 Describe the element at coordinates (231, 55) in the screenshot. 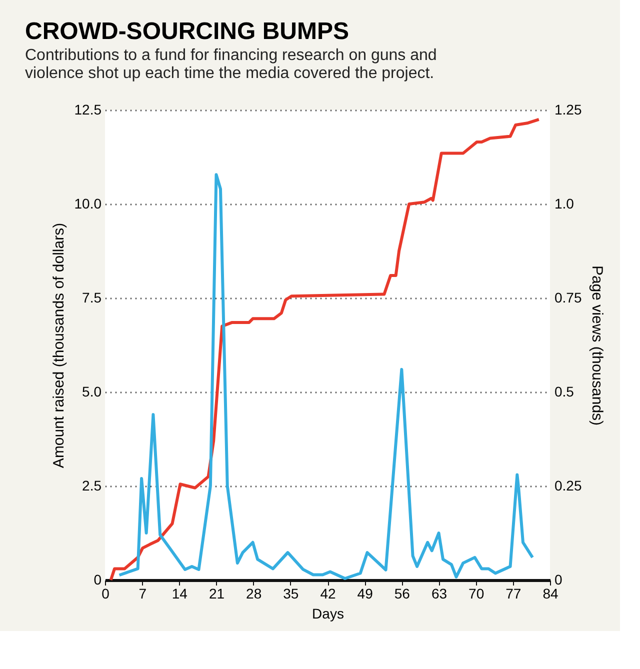

I see `text: Contributions to a fund for financing research on guns and` at that location.